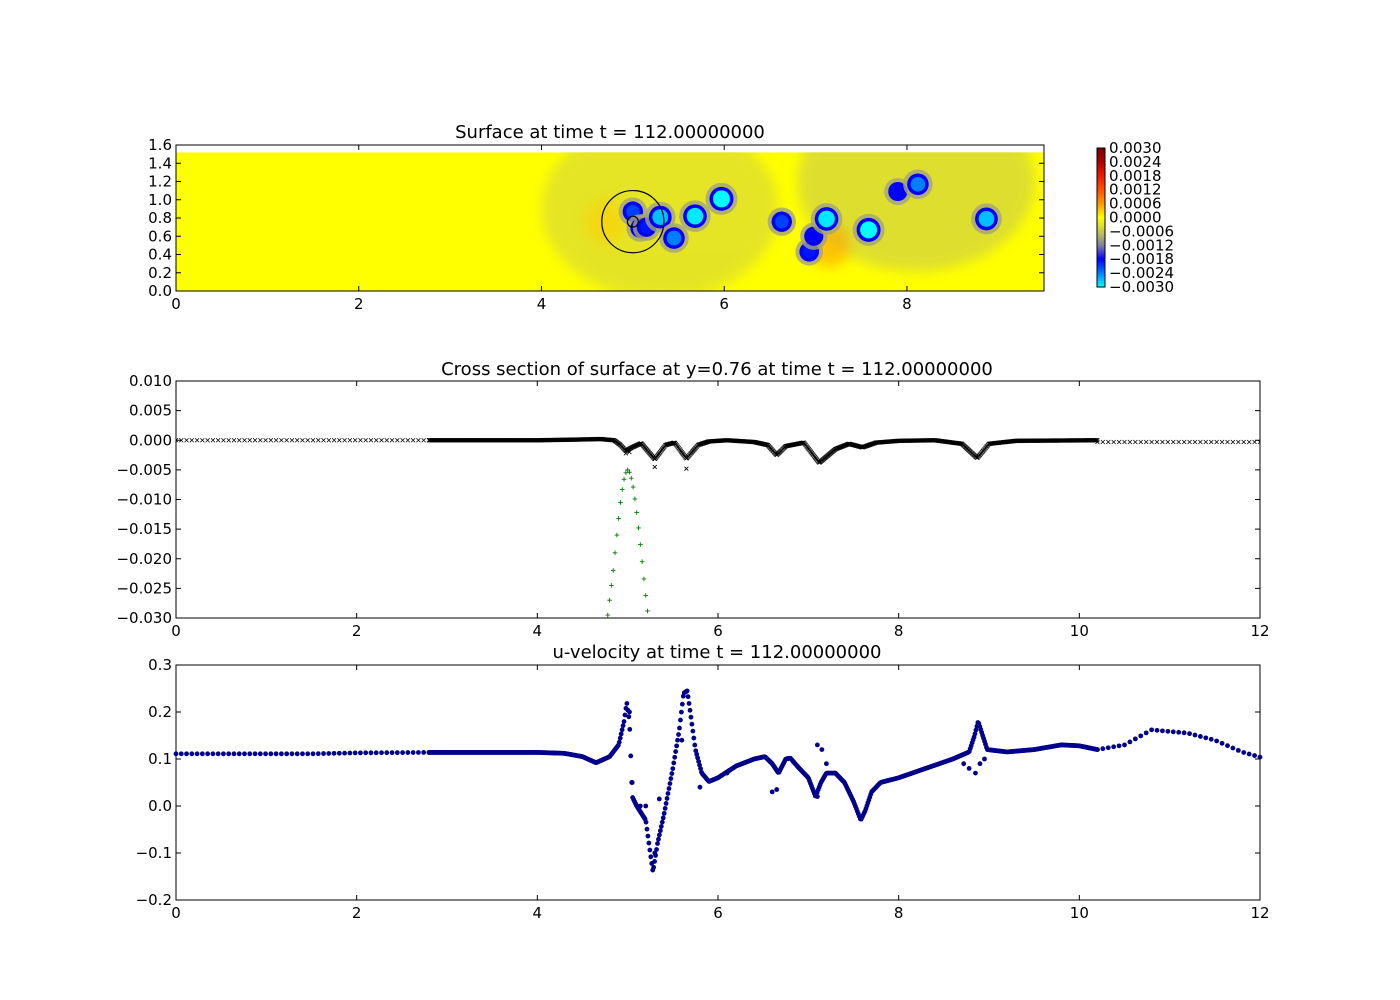  What do you see at coordinates (538, 913) in the screenshot?
I see `u-velocity-xtick-label: 4` at bounding box center [538, 913].